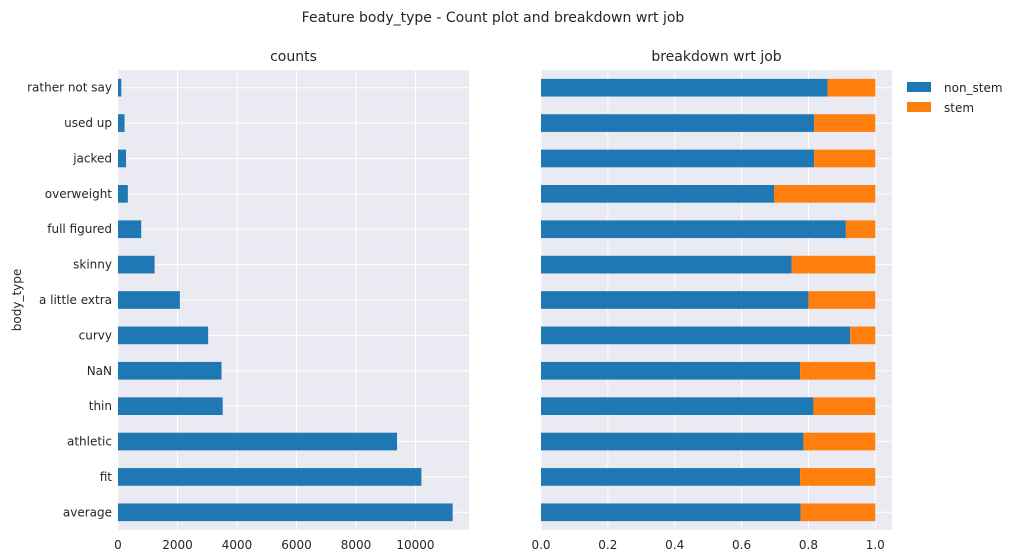 This screenshot has width=1020, height=558. I want to click on counts-bar-nan, so click(170, 370).